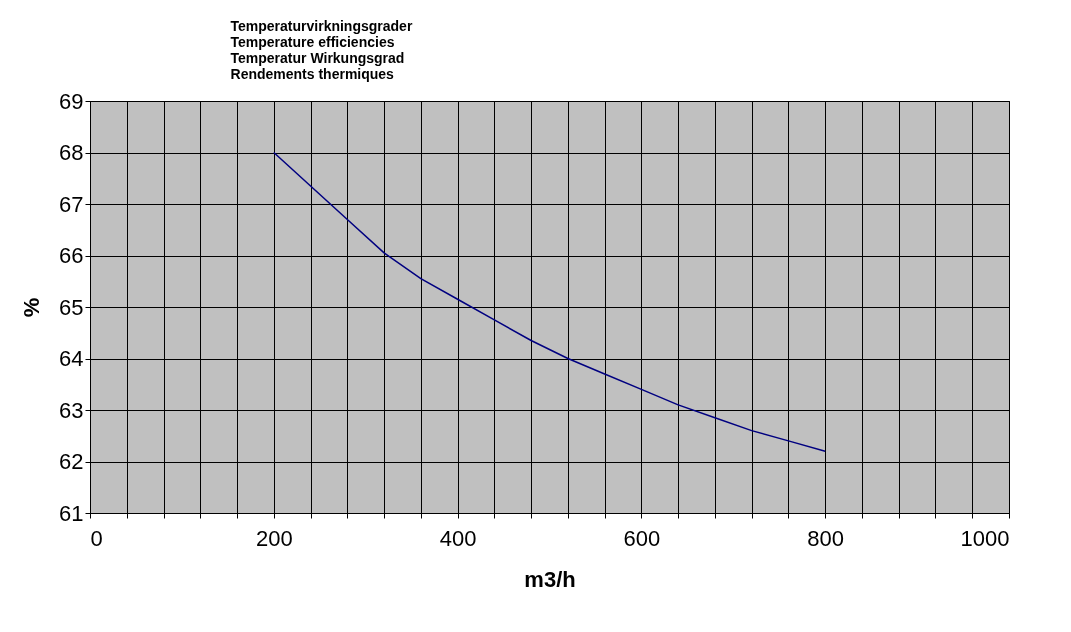  I want to click on y-axis-title: %, so click(32, 307).